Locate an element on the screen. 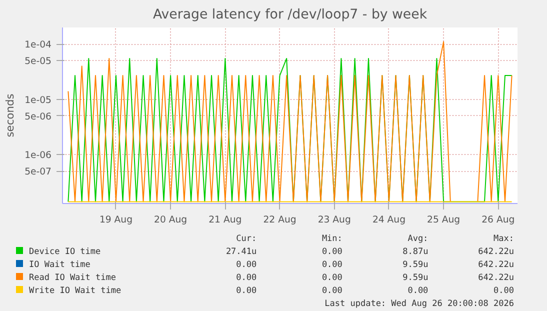 Image resolution: width=547 pixels, height=311 pixels. legend-label: Device IO time is located at coordinates (65, 252).